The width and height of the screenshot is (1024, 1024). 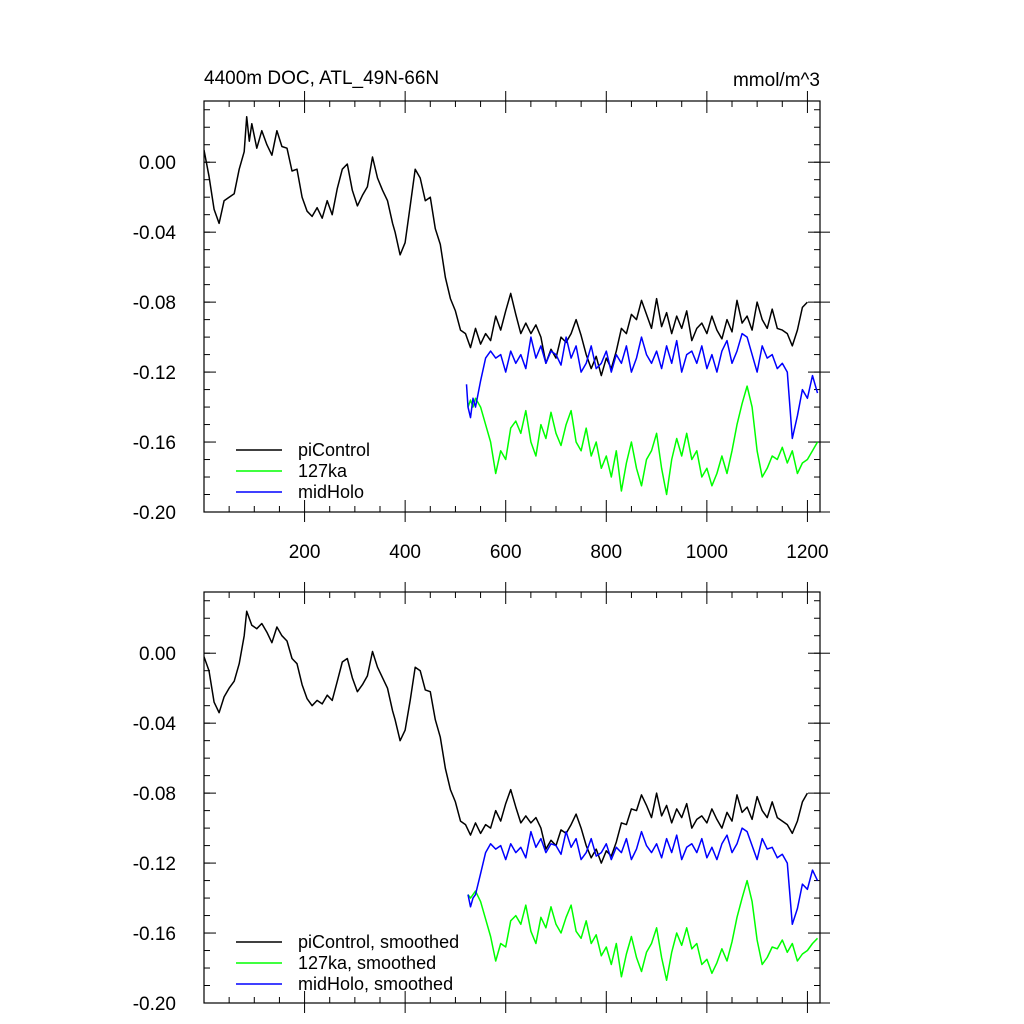 I want to click on x-tick-label: 1000, so click(x=707, y=552).